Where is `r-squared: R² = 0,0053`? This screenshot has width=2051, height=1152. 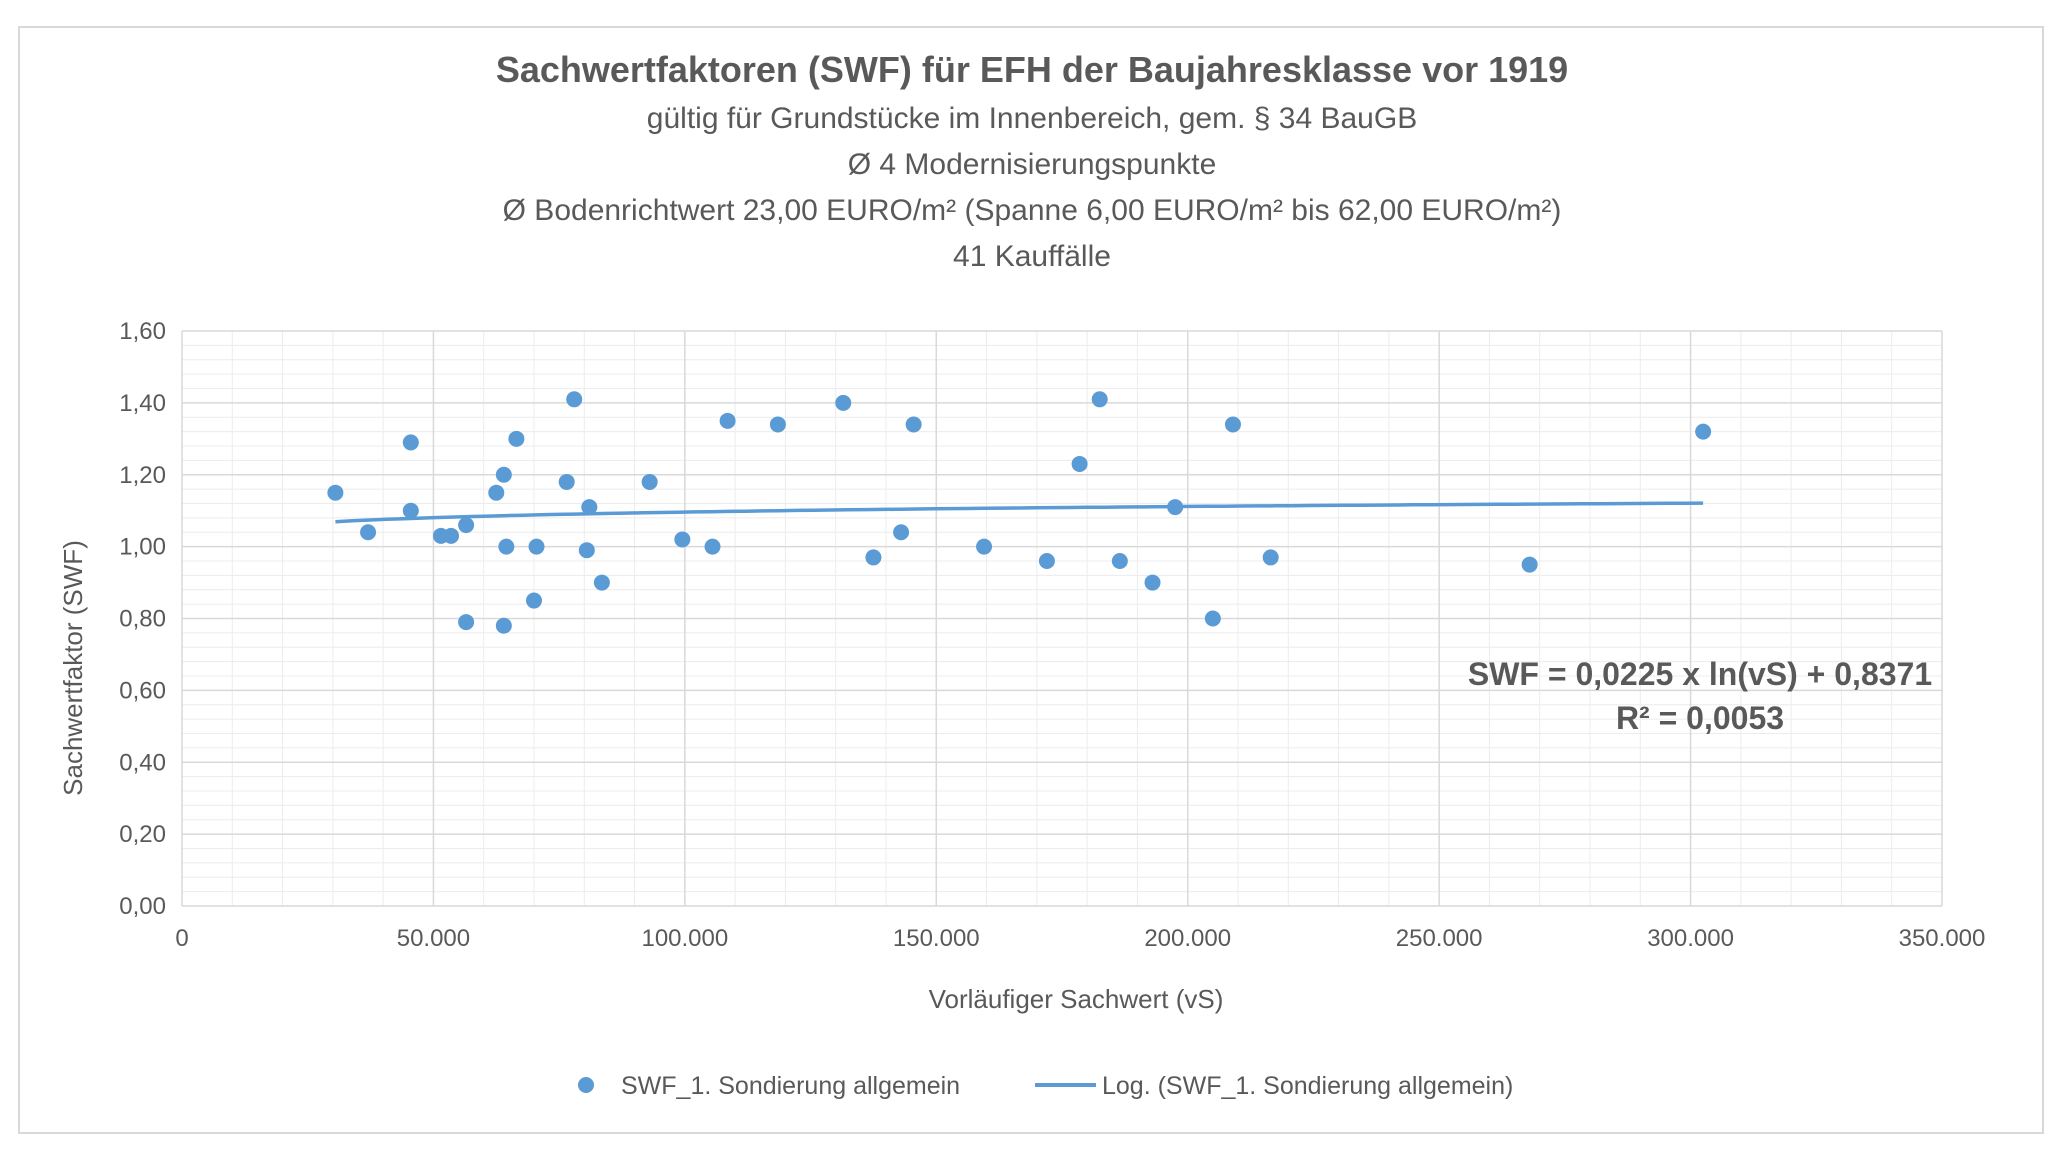
r-squared: R² = 0,0053 is located at coordinates (1700, 718).